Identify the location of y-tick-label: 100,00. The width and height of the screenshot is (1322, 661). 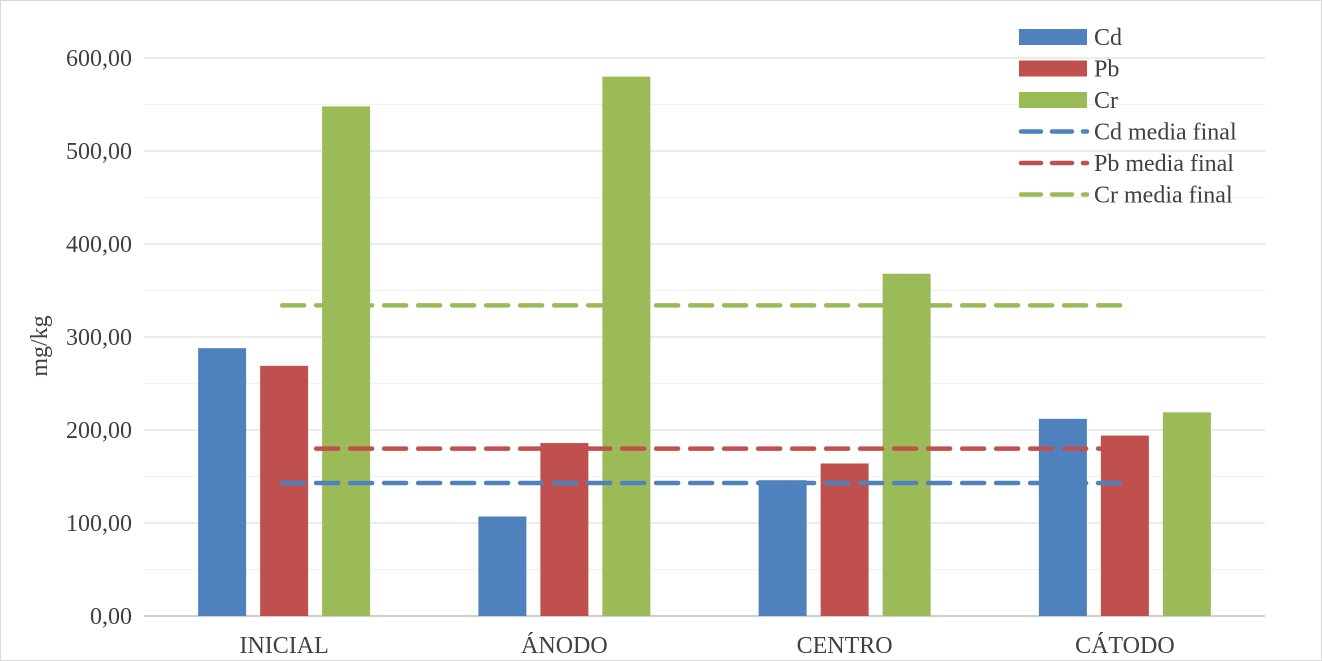
(99, 524).